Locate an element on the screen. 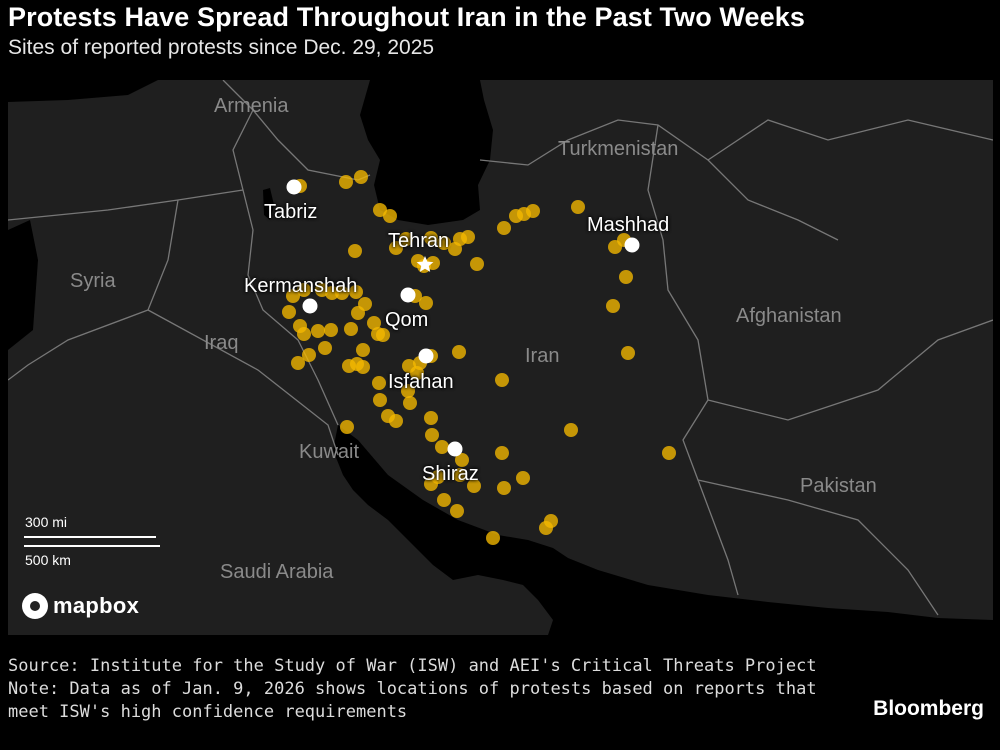 The image size is (1000, 750). note-line-2: meet ISW's high confidence requirements is located at coordinates (208, 712).